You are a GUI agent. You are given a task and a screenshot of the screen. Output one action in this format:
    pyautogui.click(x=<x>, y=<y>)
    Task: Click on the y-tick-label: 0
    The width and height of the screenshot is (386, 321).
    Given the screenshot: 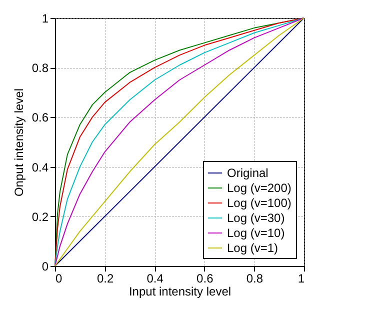 What is the action you would take?
    pyautogui.click(x=45, y=267)
    